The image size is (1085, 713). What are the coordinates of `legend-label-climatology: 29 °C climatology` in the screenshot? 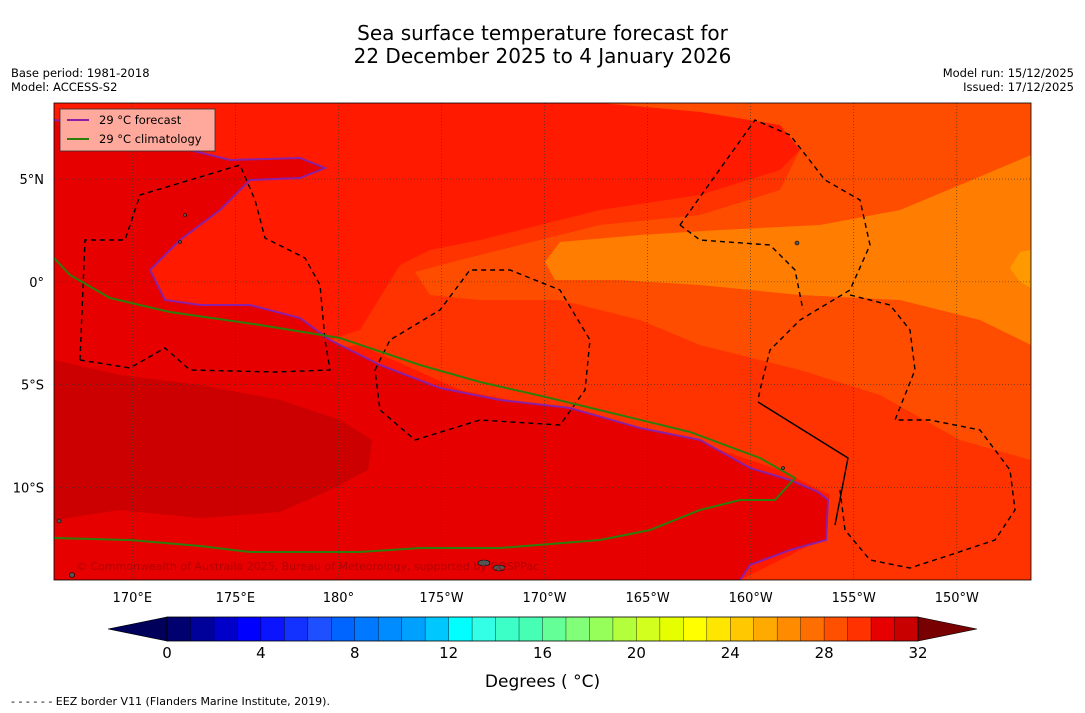 It's located at (150, 139).